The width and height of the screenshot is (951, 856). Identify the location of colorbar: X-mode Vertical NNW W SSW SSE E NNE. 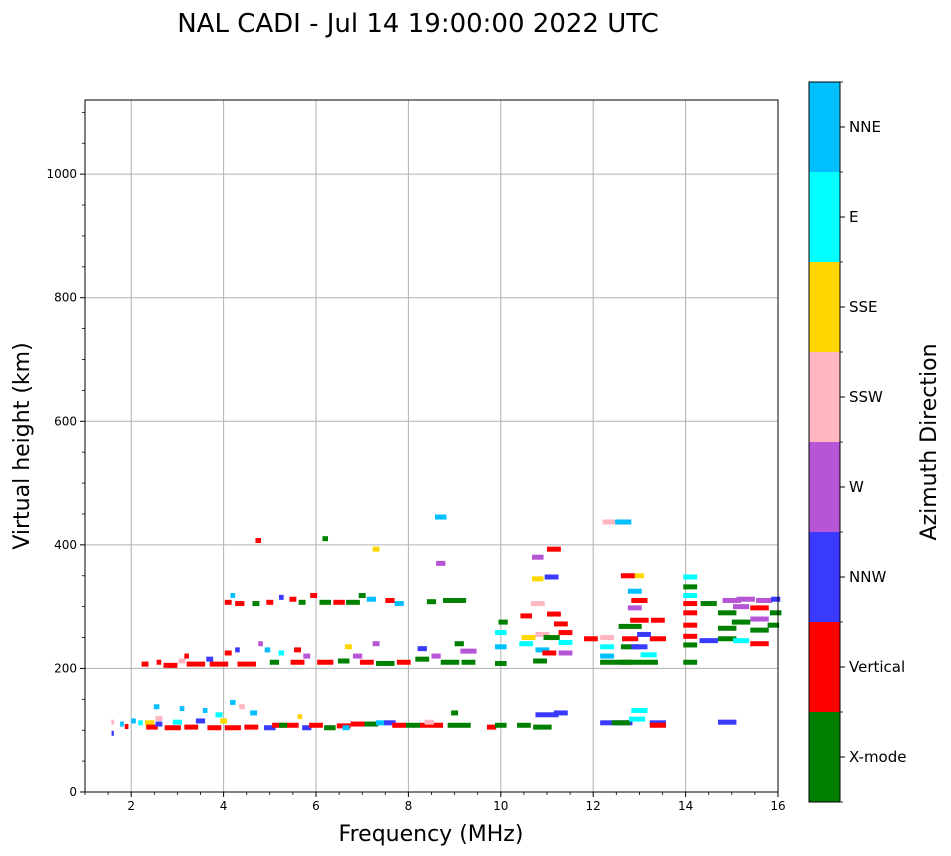
(857, 442).